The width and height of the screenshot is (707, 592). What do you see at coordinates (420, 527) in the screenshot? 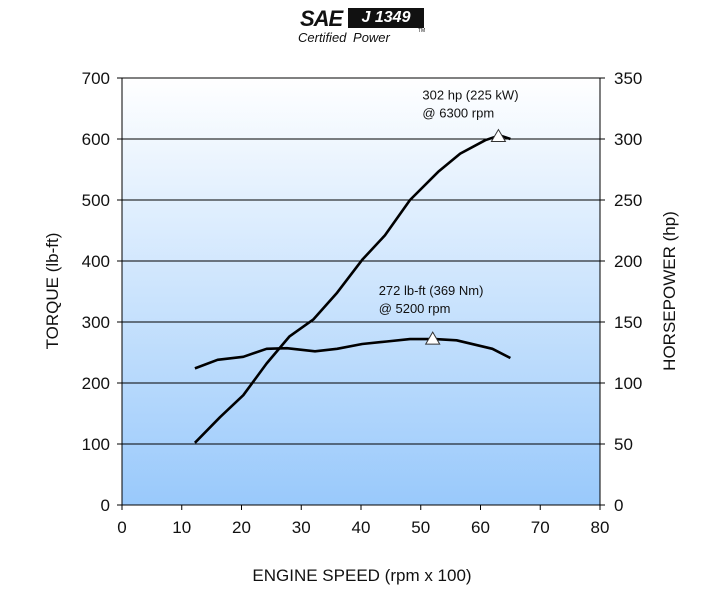
I see `x-tick-label: 50` at bounding box center [420, 527].